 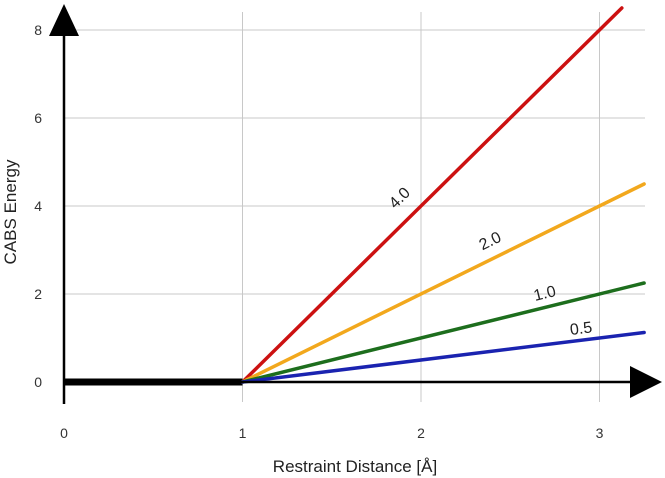 I want to click on x-tick-label-2: 2, so click(x=421, y=433).